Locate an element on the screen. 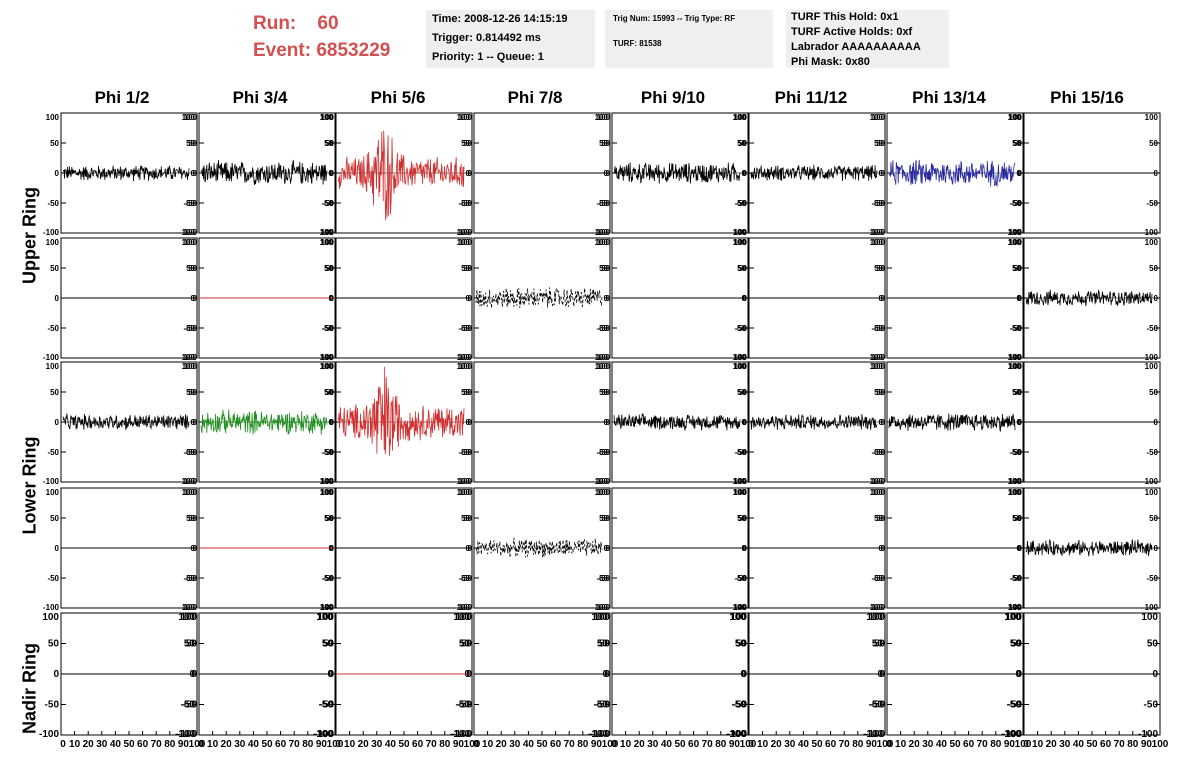 This screenshot has width=1196, height=772. x-tick-label: 100 is located at coordinates (197, 744).